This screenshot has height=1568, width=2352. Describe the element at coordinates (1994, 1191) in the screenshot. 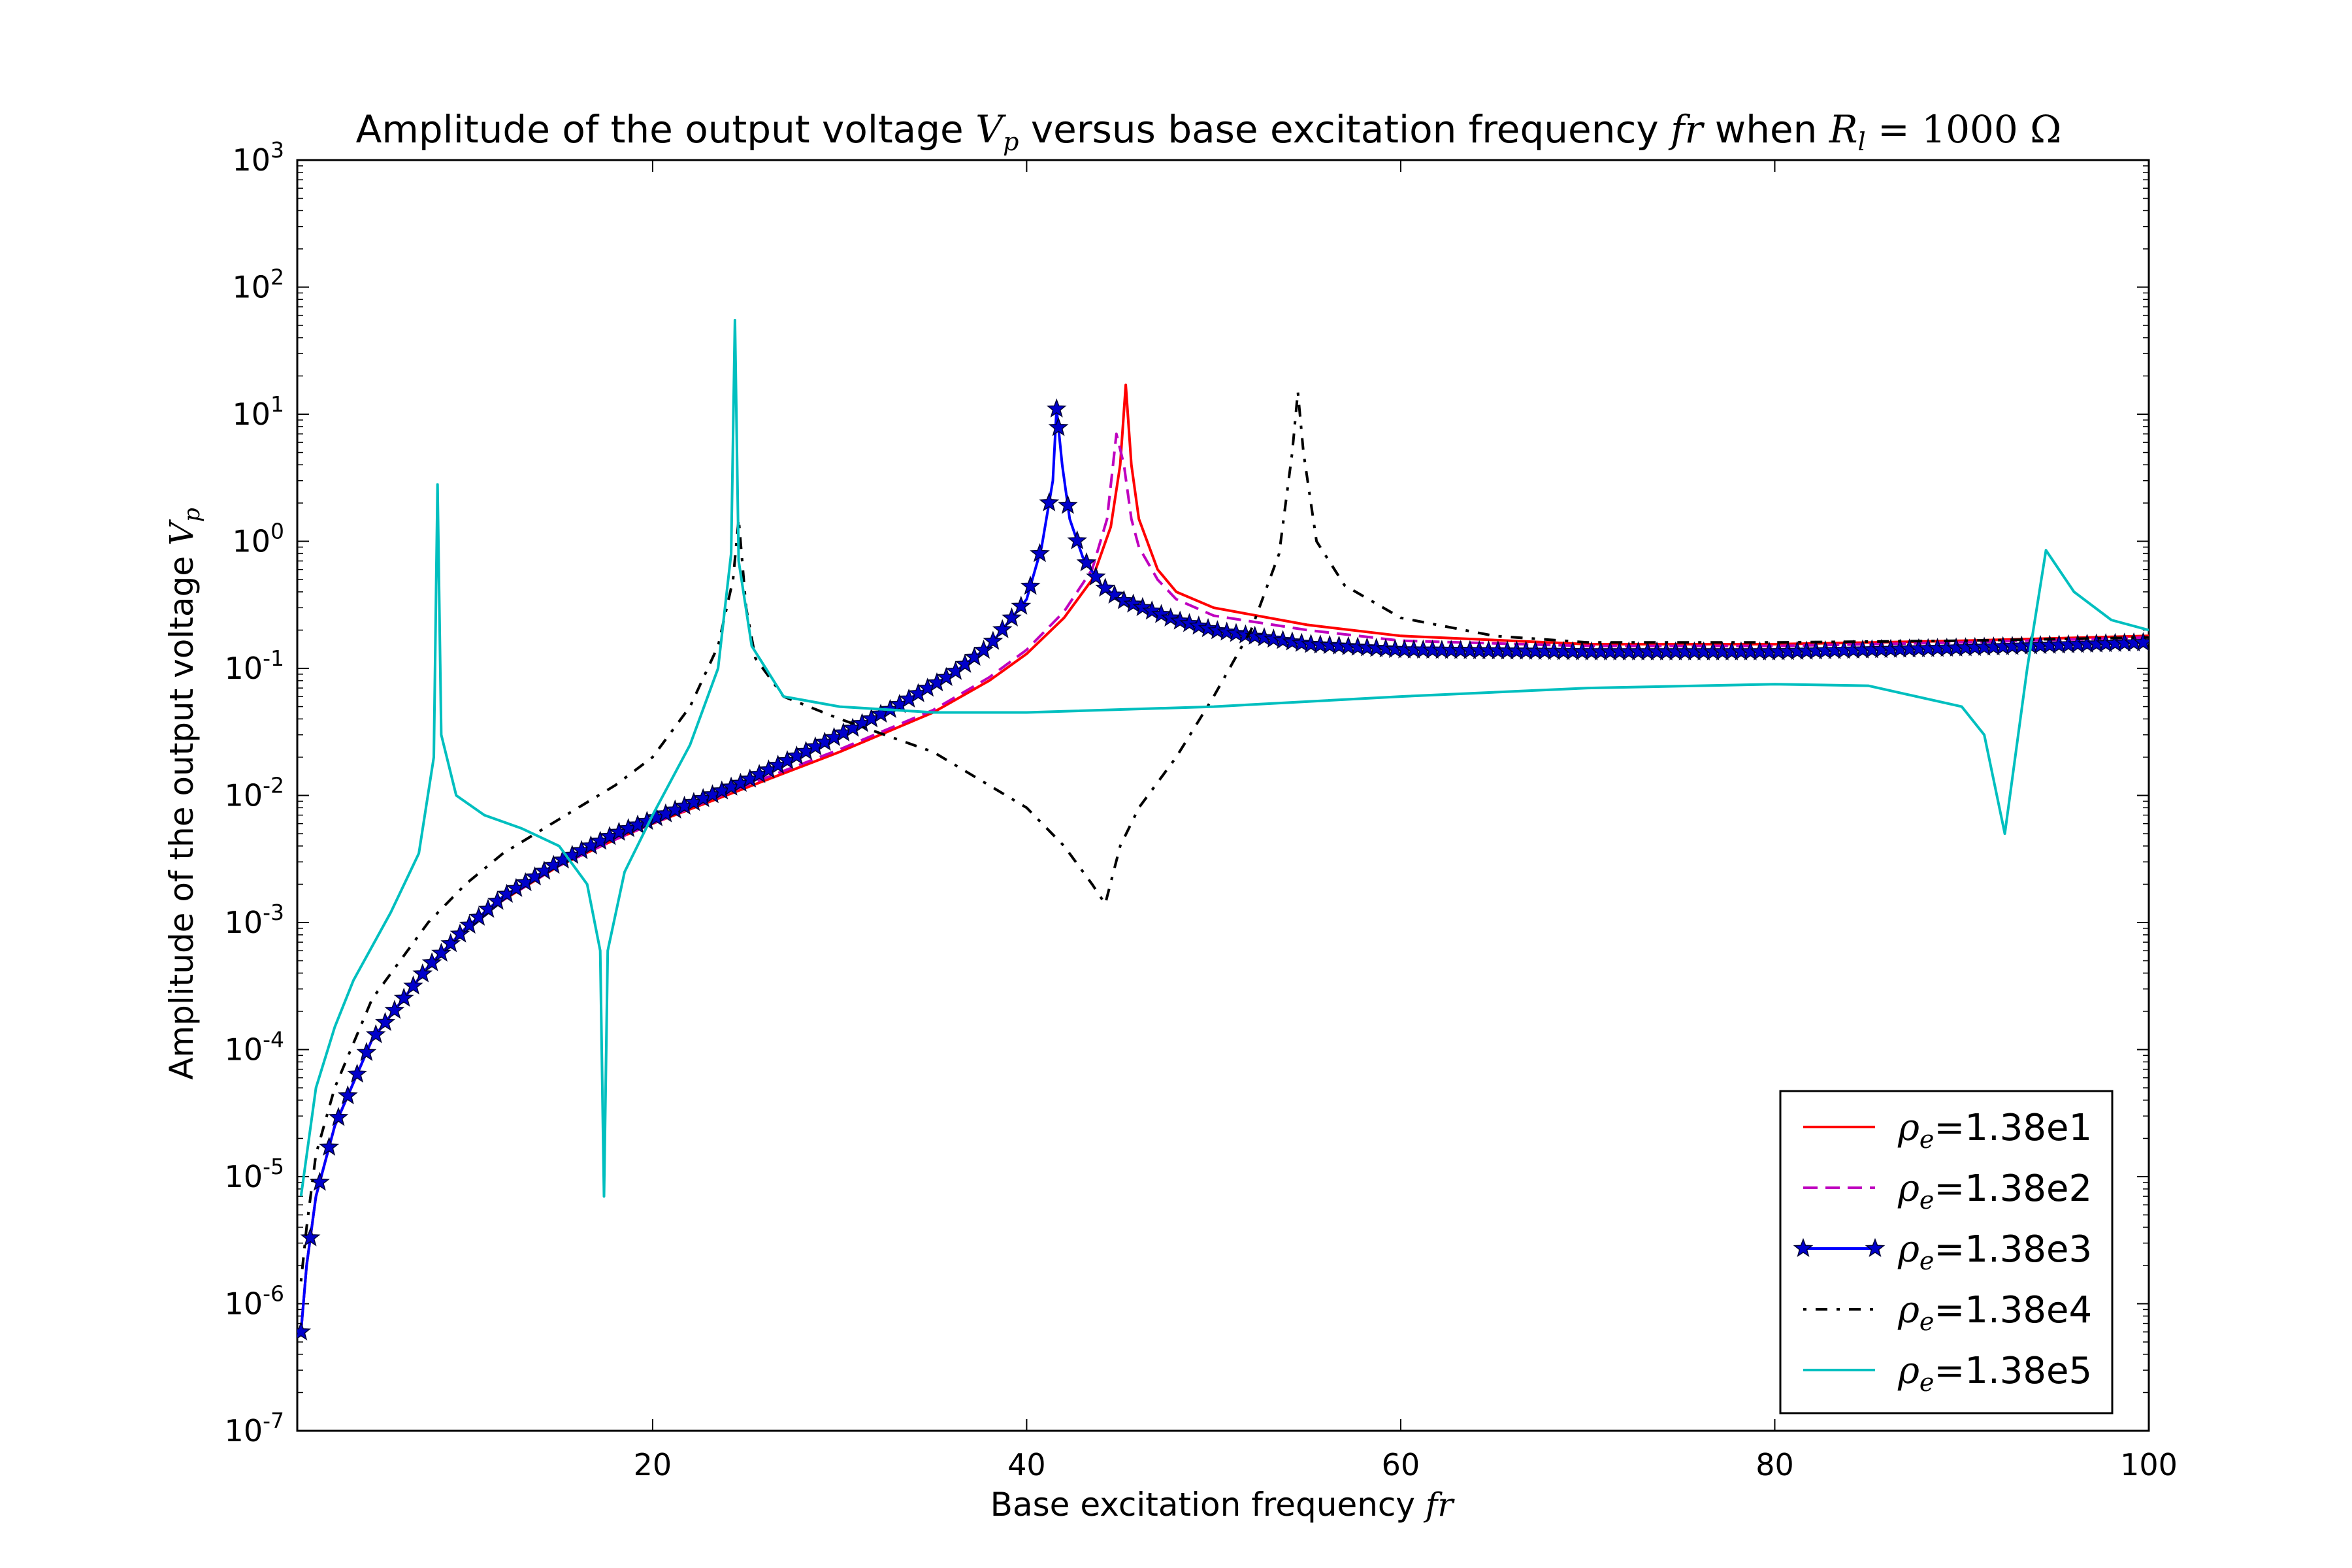

I see `legend-label: ρe=1.38e2` at that location.